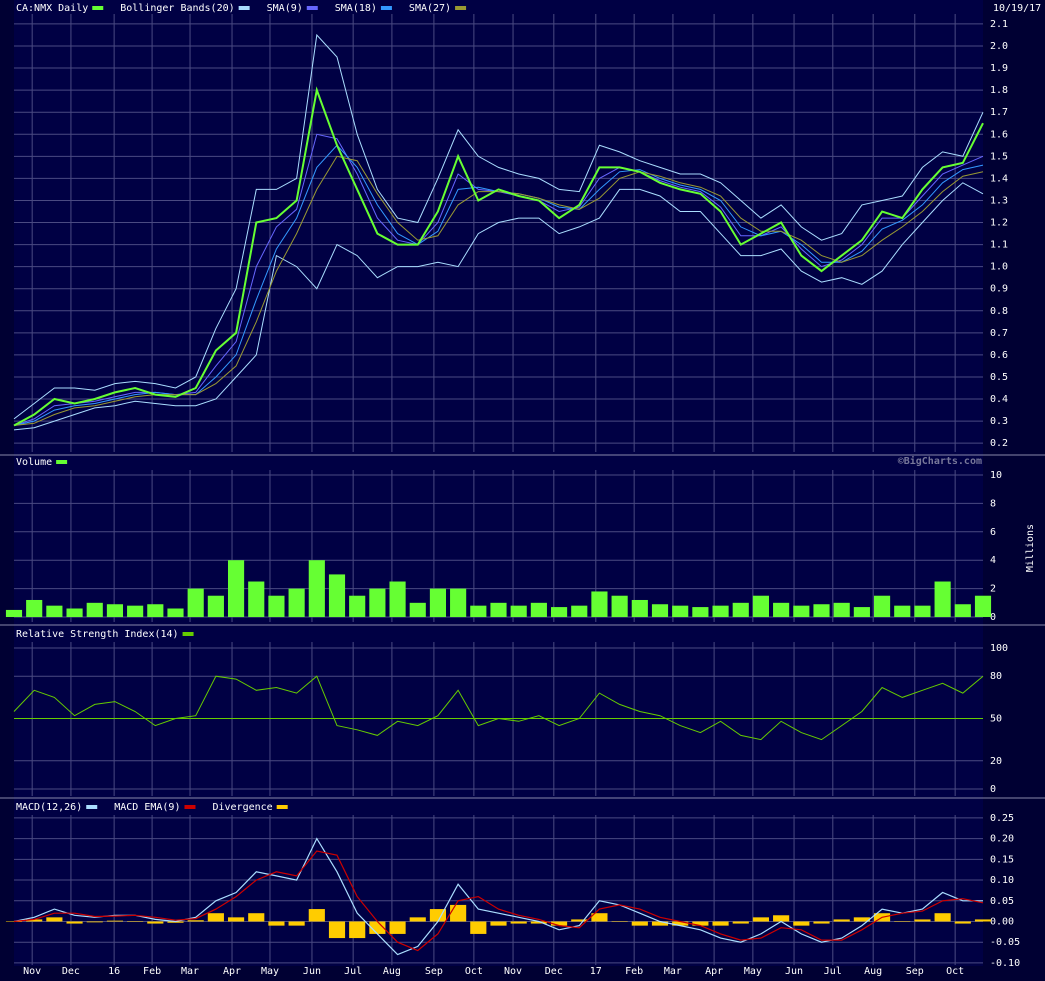 The width and height of the screenshot is (1045, 981). What do you see at coordinates (996, 719) in the screenshot?
I see `y-tick-label: 50` at bounding box center [996, 719].